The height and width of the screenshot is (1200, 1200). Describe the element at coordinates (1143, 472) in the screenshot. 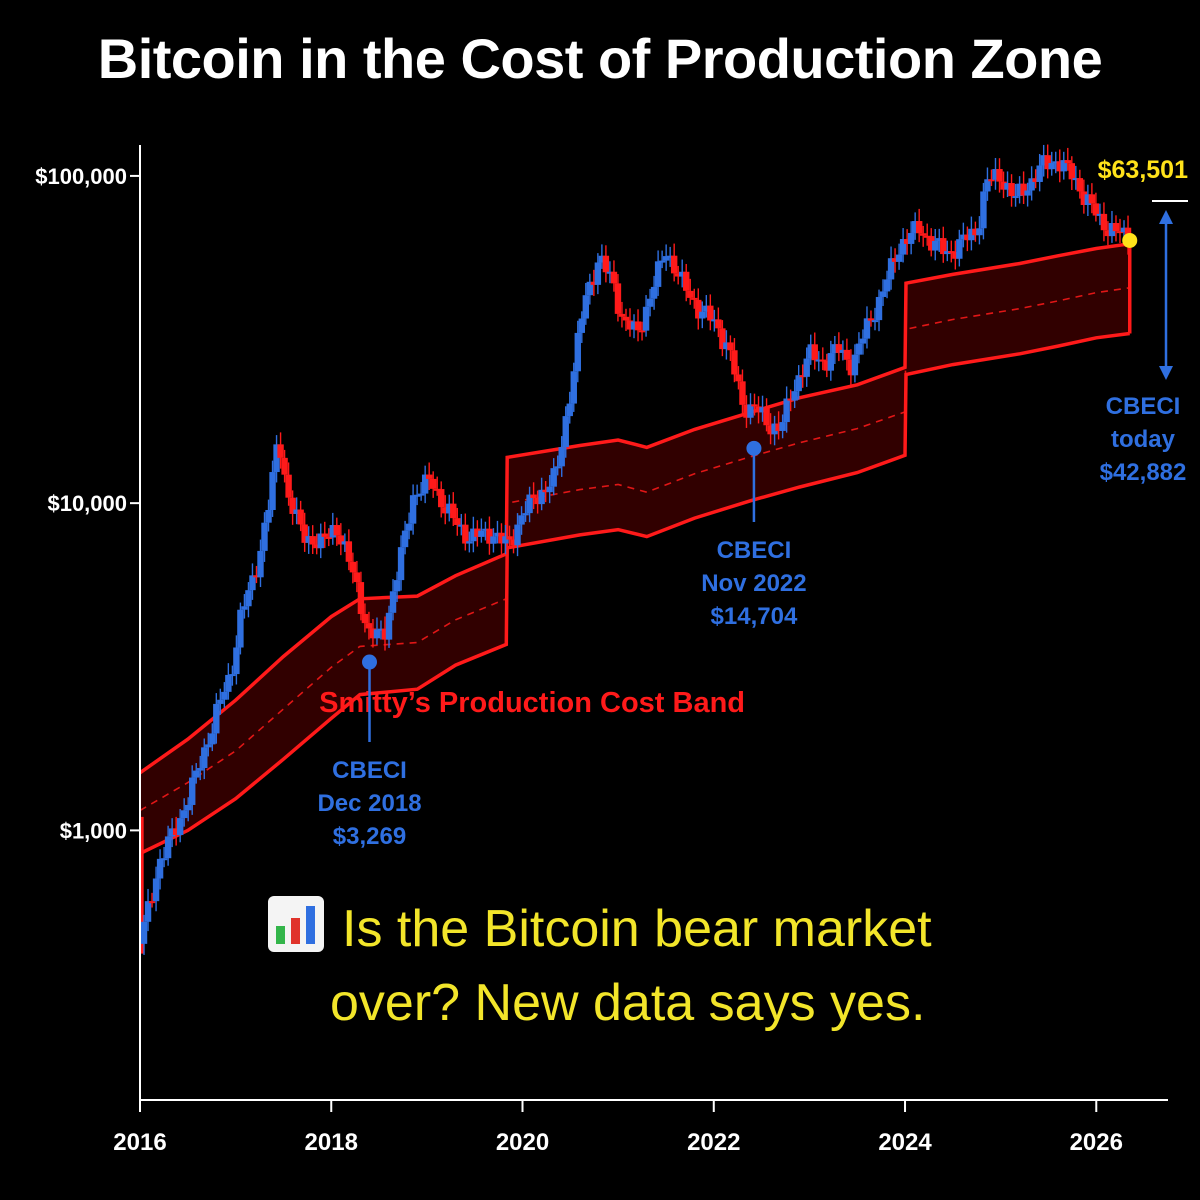

I see `cbeci-today-label: $42,882` at that location.